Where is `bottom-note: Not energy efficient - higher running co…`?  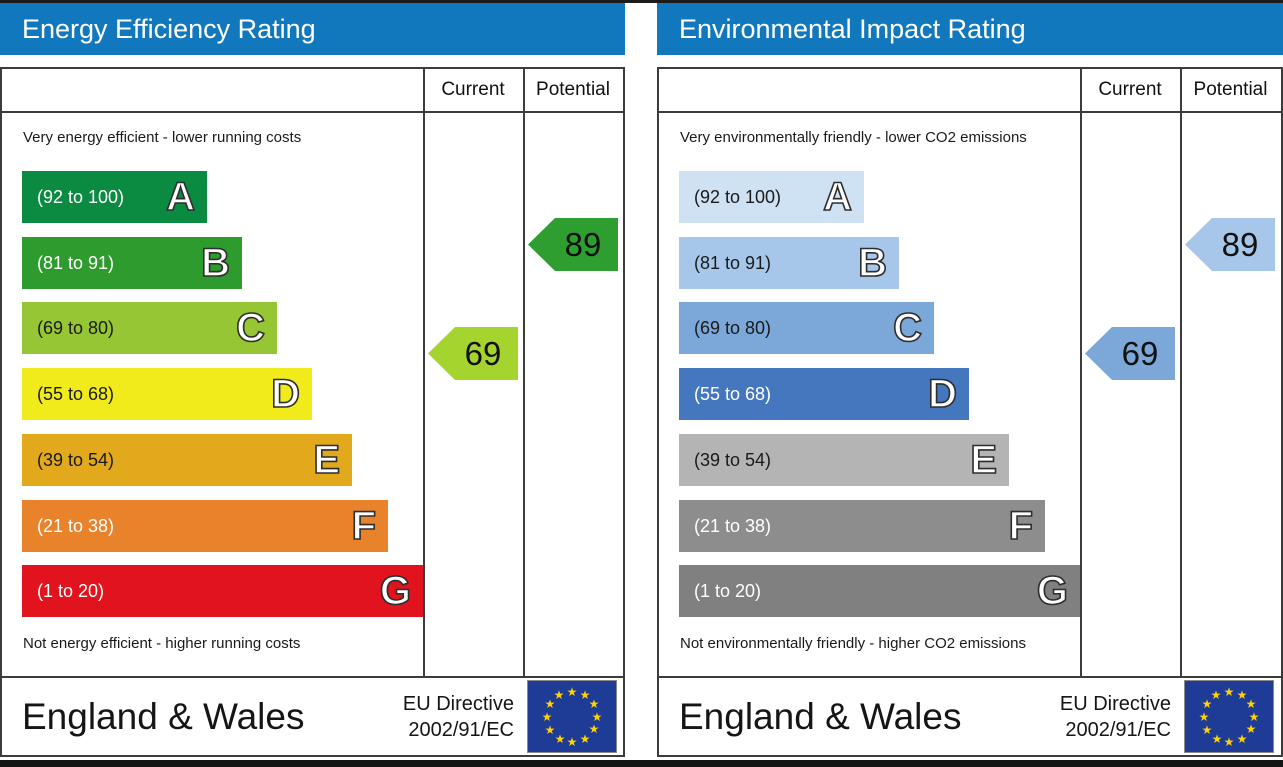
bottom-note: Not energy efficient - higher running co… is located at coordinates (162, 643).